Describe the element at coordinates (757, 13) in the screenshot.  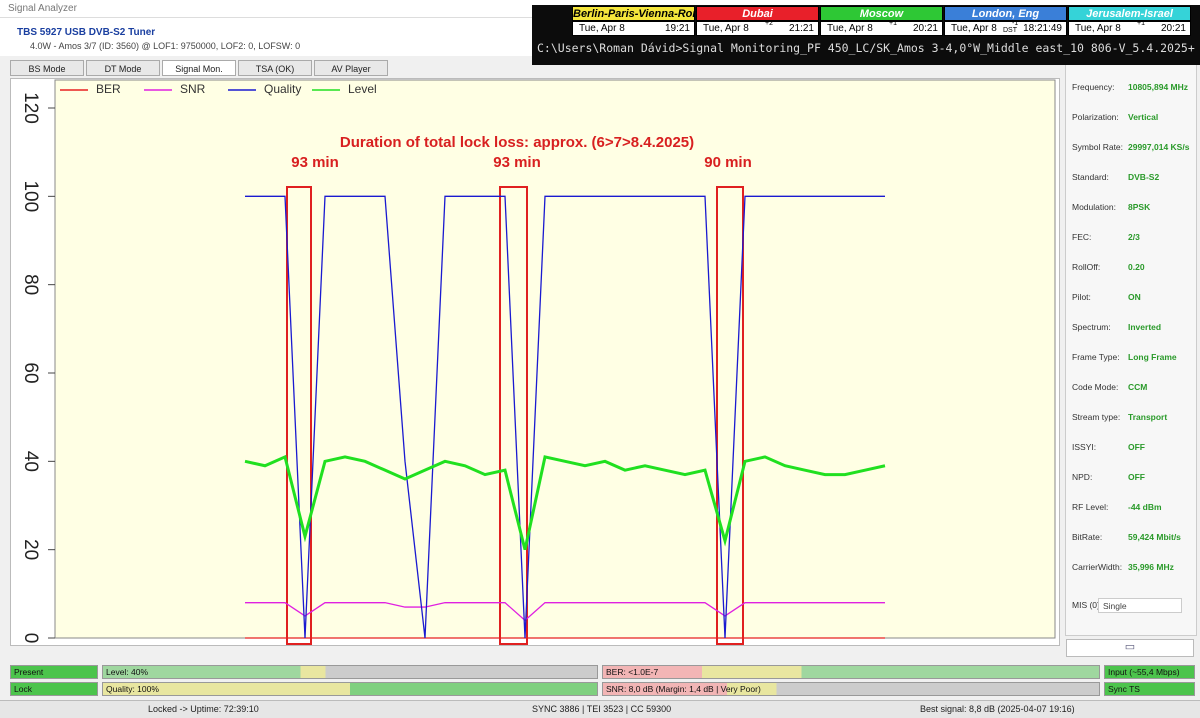
I see `clock-name: Dubai` at that location.